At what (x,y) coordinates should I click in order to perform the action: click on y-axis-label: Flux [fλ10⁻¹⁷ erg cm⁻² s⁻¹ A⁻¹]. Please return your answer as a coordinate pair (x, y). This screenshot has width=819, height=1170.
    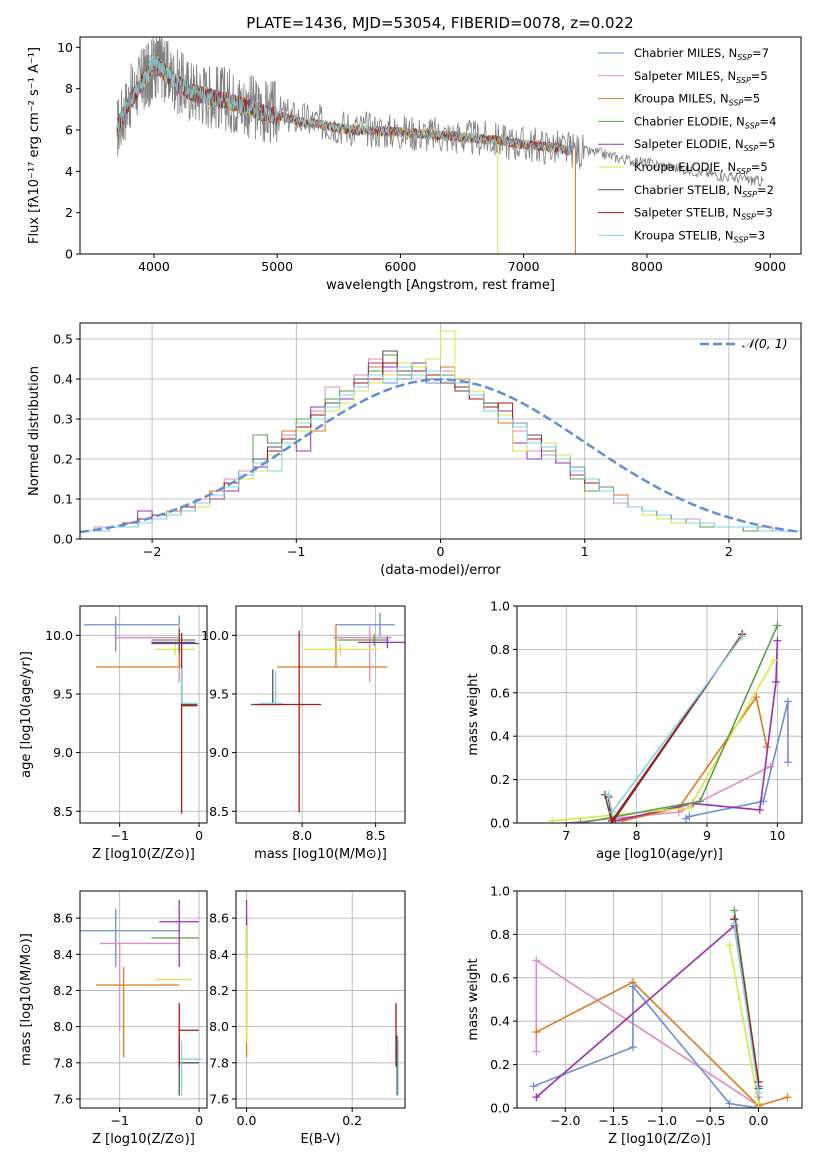
    Looking at the image, I should click on (34, 145).